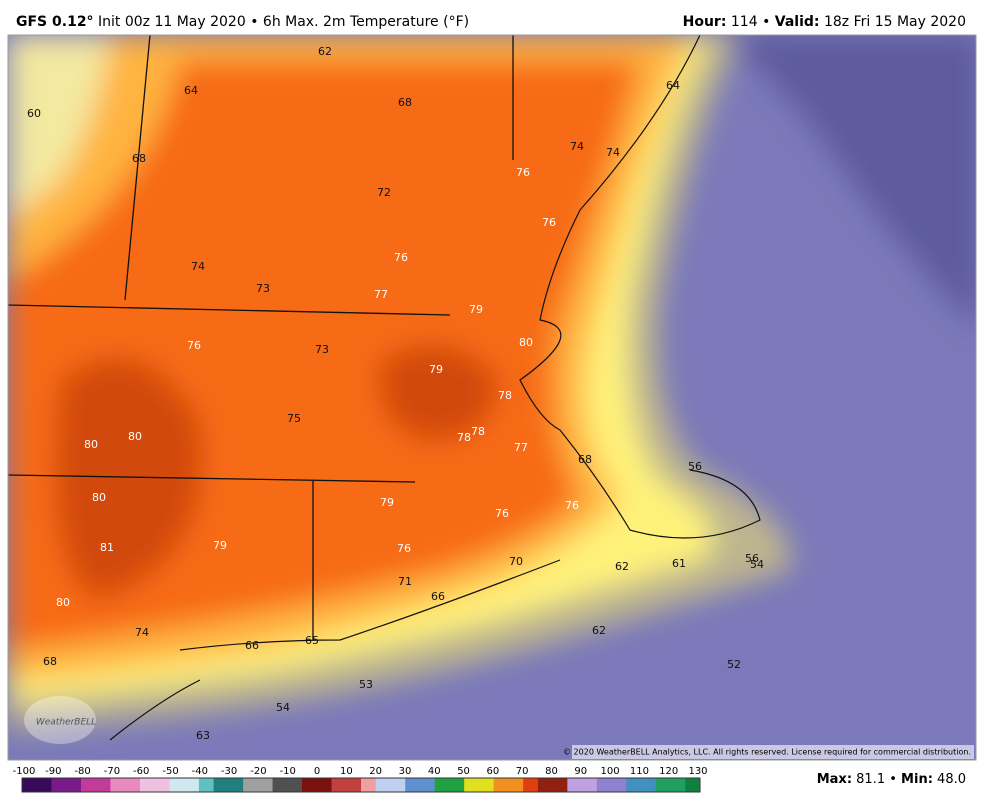 This screenshot has width=984, height=808. I want to click on map-label: 64, so click(673, 85).